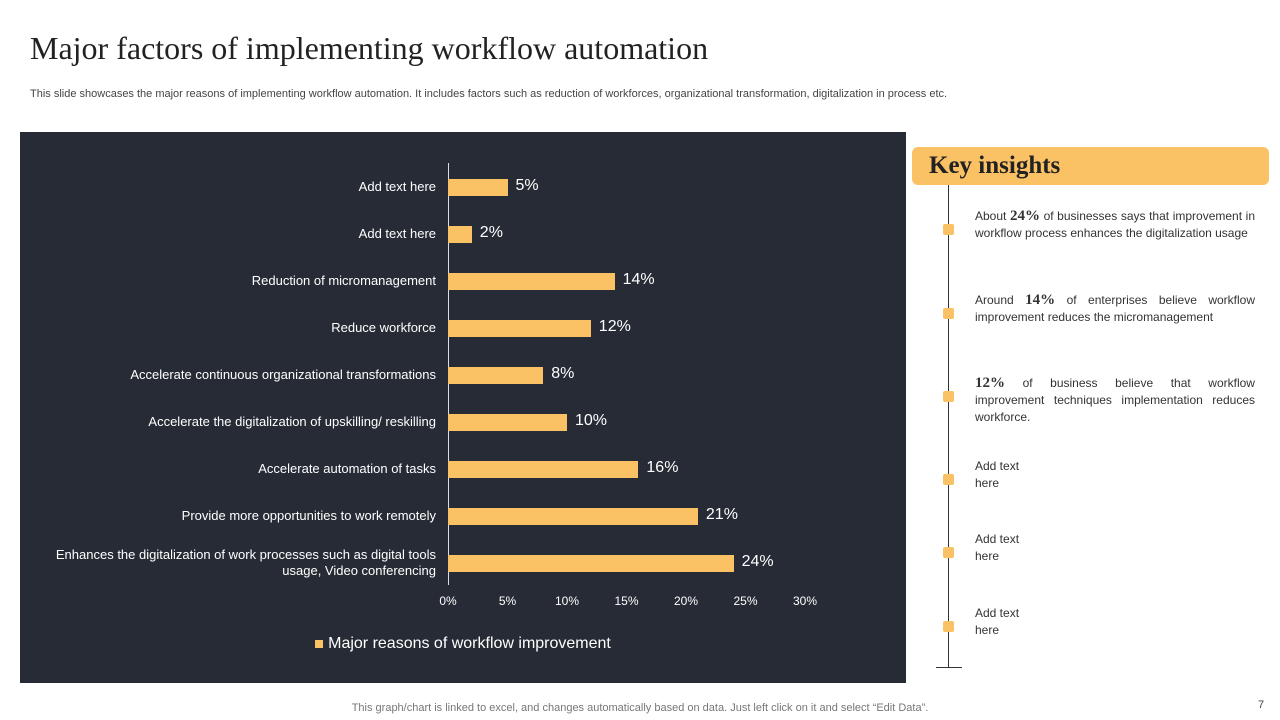 The height and width of the screenshot is (720, 1280). What do you see at coordinates (319, 644) in the screenshot?
I see `legend-marker` at bounding box center [319, 644].